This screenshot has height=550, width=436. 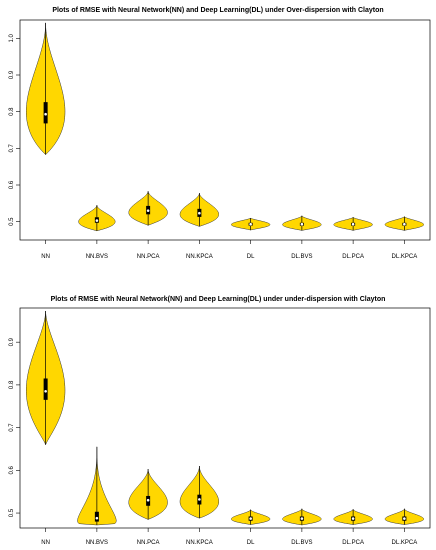 What do you see at coordinates (14, 130) in the screenshot?
I see `y-axis: 0.5 0.6 0.7 0.8 0.9 1.0` at bounding box center [14, 130].